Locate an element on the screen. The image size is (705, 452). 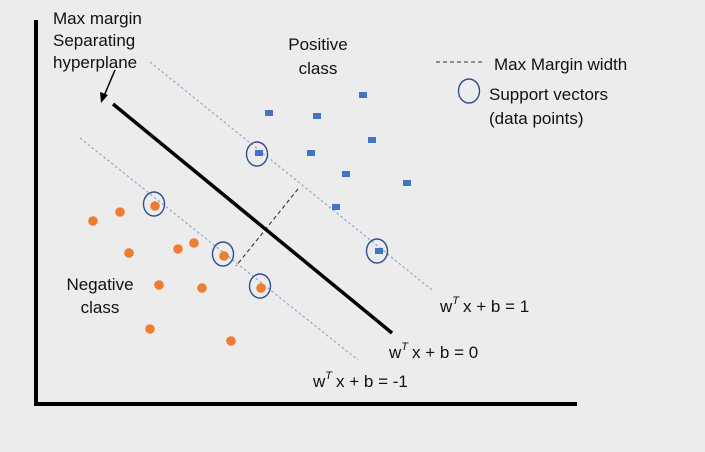
eq-neg-rest: x + b = -1 is located at coordinates (372, 381).